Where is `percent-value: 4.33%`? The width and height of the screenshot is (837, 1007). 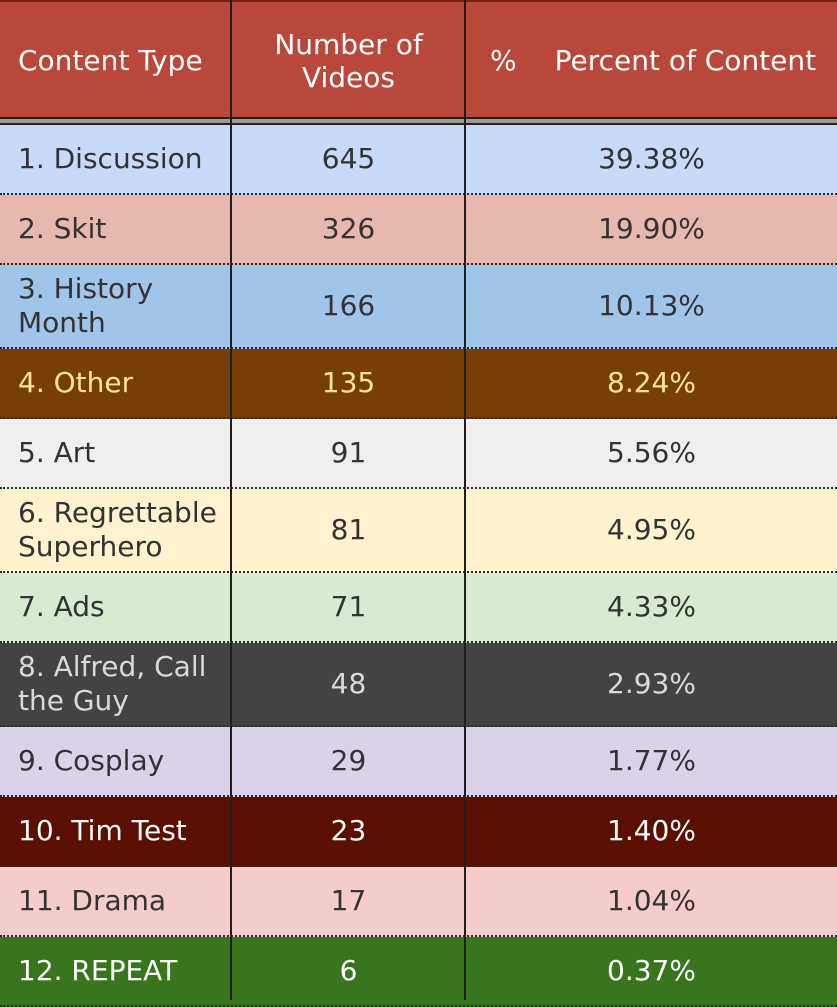
percent-value: 4.33% is located at coordinates (651, 606).